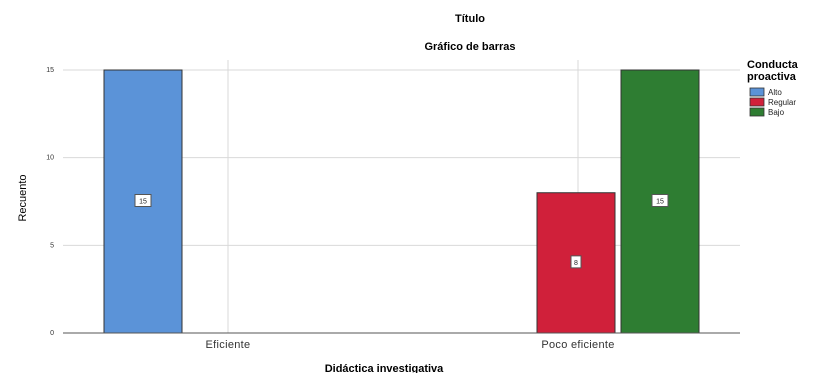 This screenshot has height=373, width=833. Describe the element at coordinates (757, 102) in the screenshot. I see `legend-swatch-regular` at that location.